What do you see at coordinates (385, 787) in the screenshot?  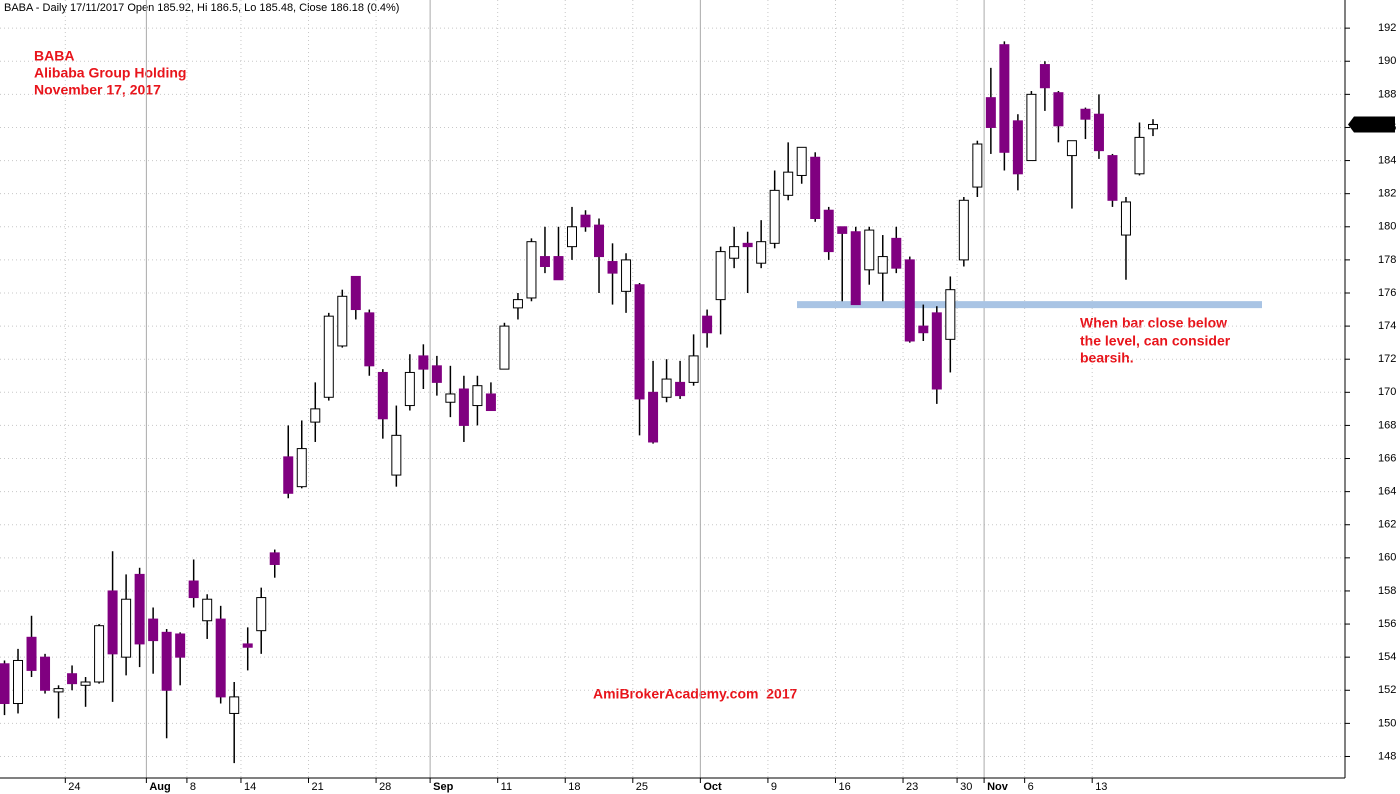 I see `x-tick-label: 28` at bounding box center [385, 787].